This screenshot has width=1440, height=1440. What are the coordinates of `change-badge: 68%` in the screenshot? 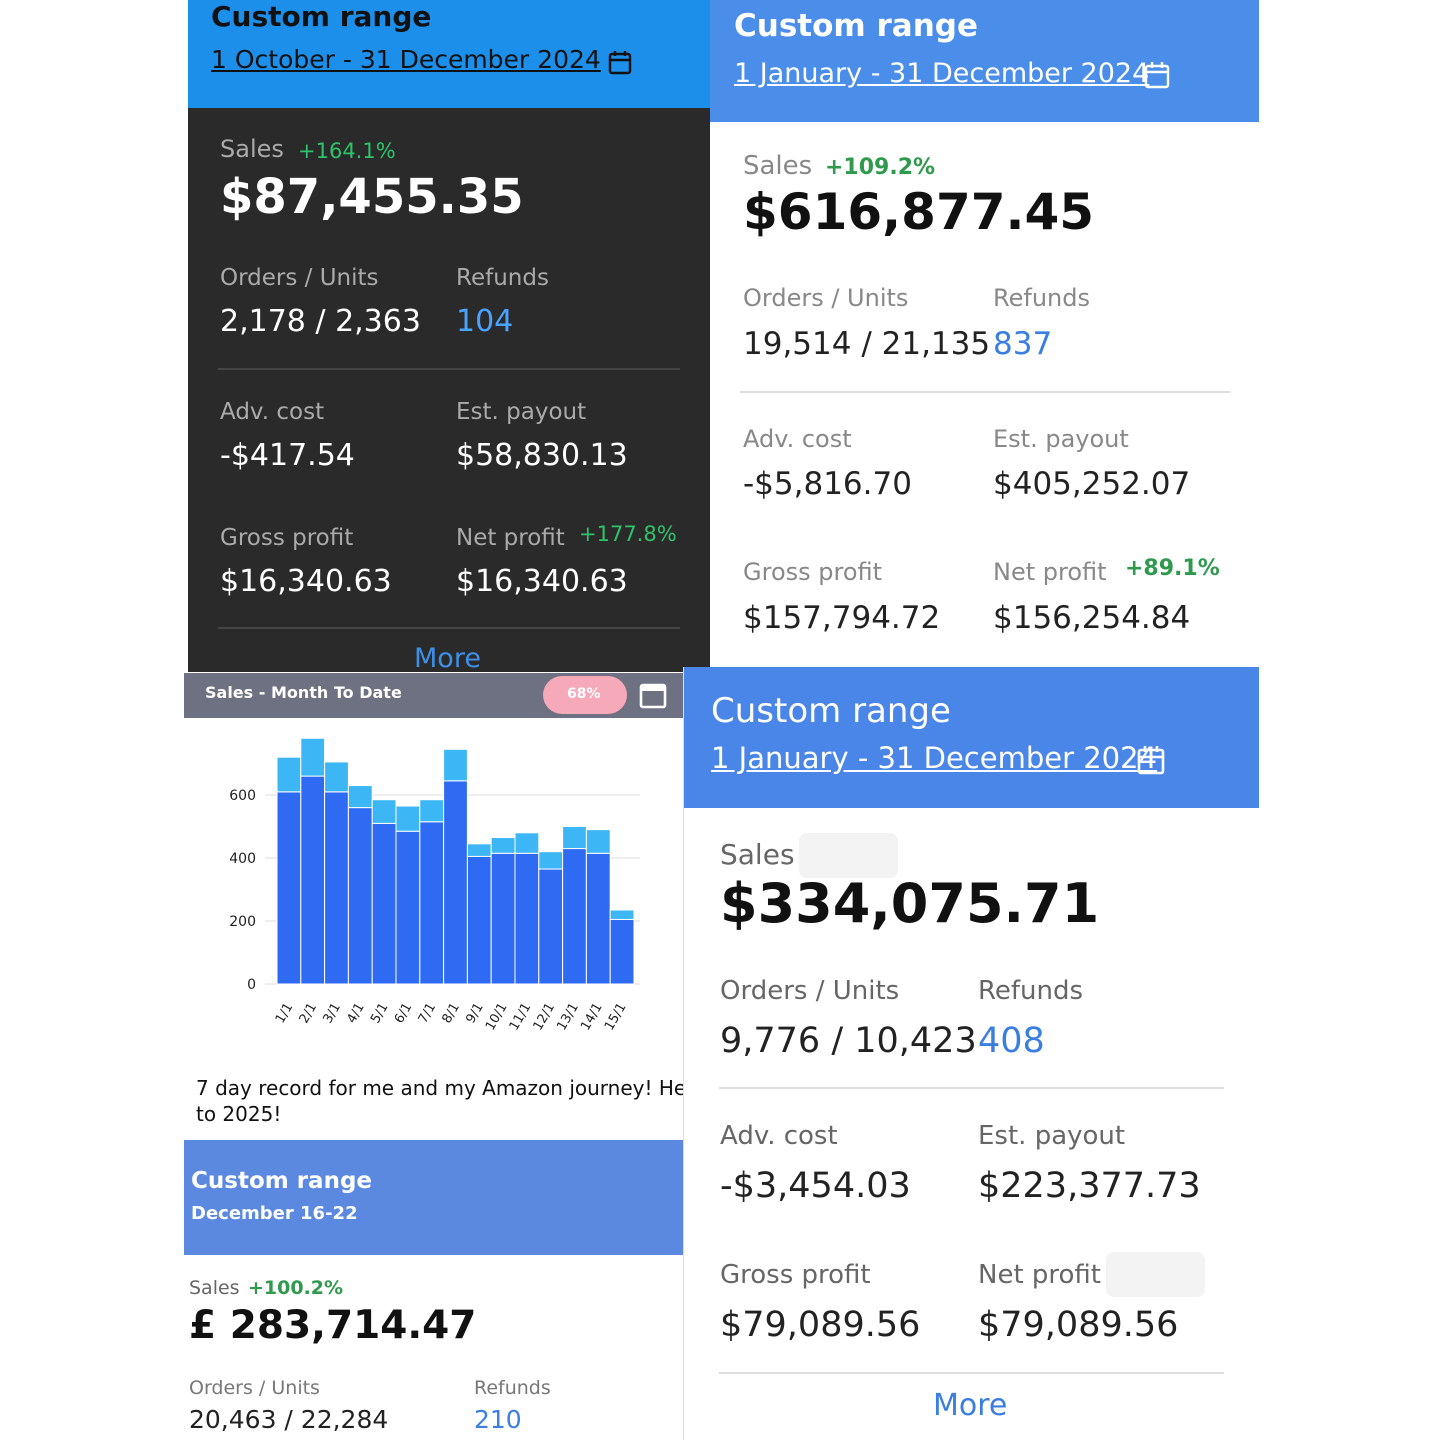 It's located at (585, 695).